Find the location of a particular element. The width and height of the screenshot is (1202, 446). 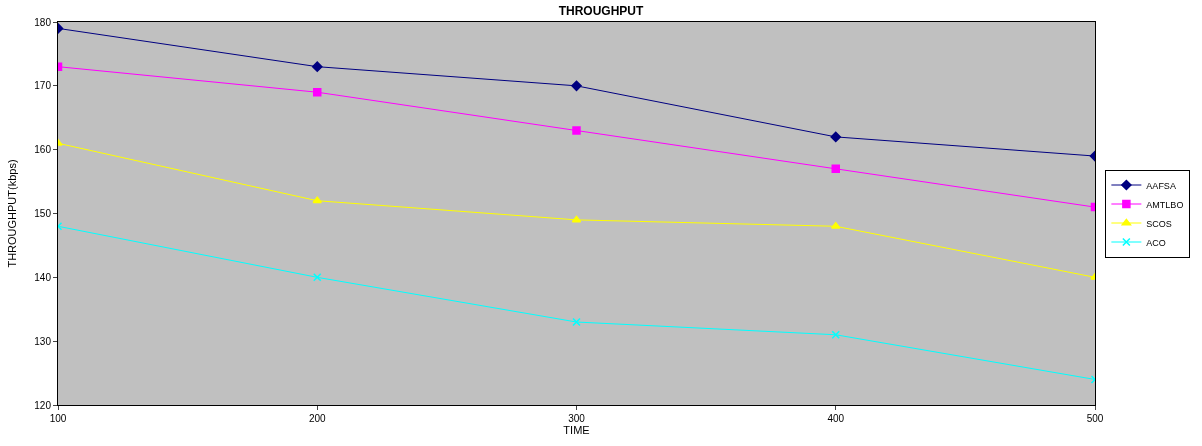

y-tick-label: 120 is located at coordinates (43, 405).